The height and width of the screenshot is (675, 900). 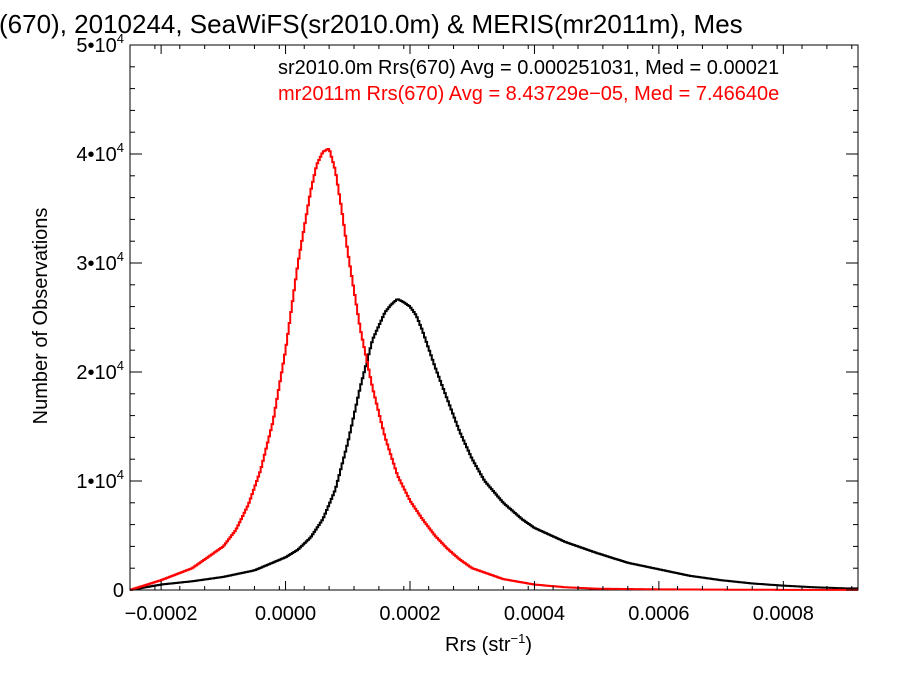 What do you see at coordinates (161, 614) in the screenshot?
I see `x-tick-label: −0.0002` at bounding box center [161, 614].